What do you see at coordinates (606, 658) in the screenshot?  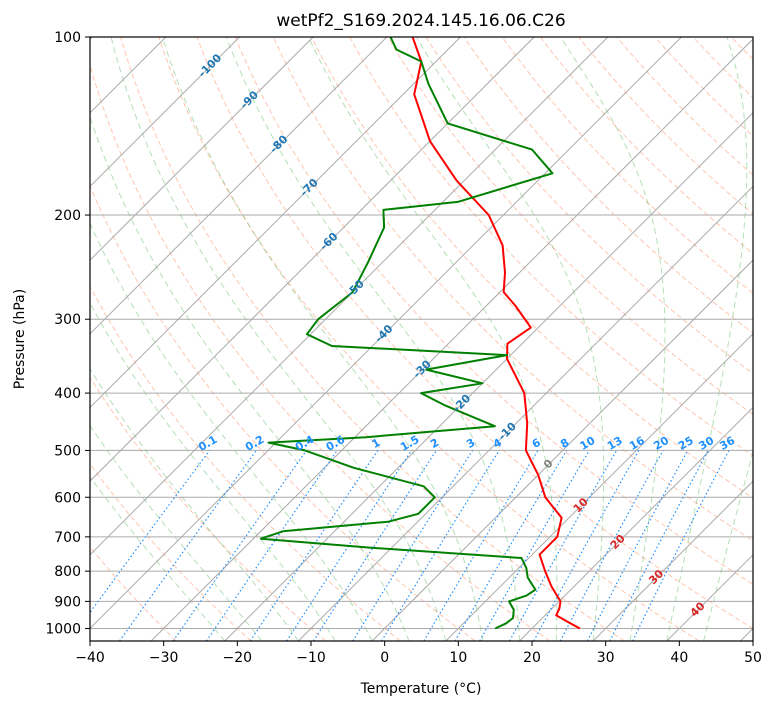 I see `x-tick-label: 30` at bounding box center [606, 658].